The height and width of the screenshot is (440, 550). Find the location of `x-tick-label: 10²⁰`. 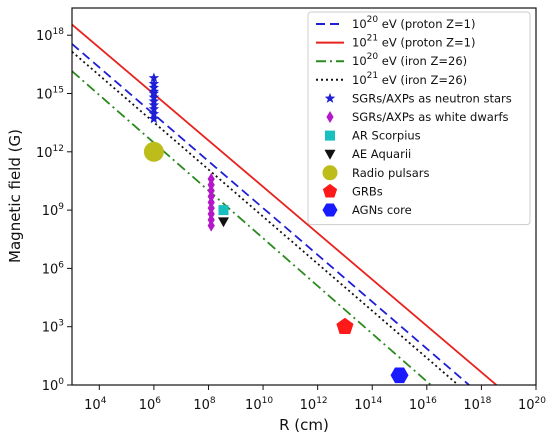

x-tick-label: 10²⁰ is located at coordinates (532, 404).